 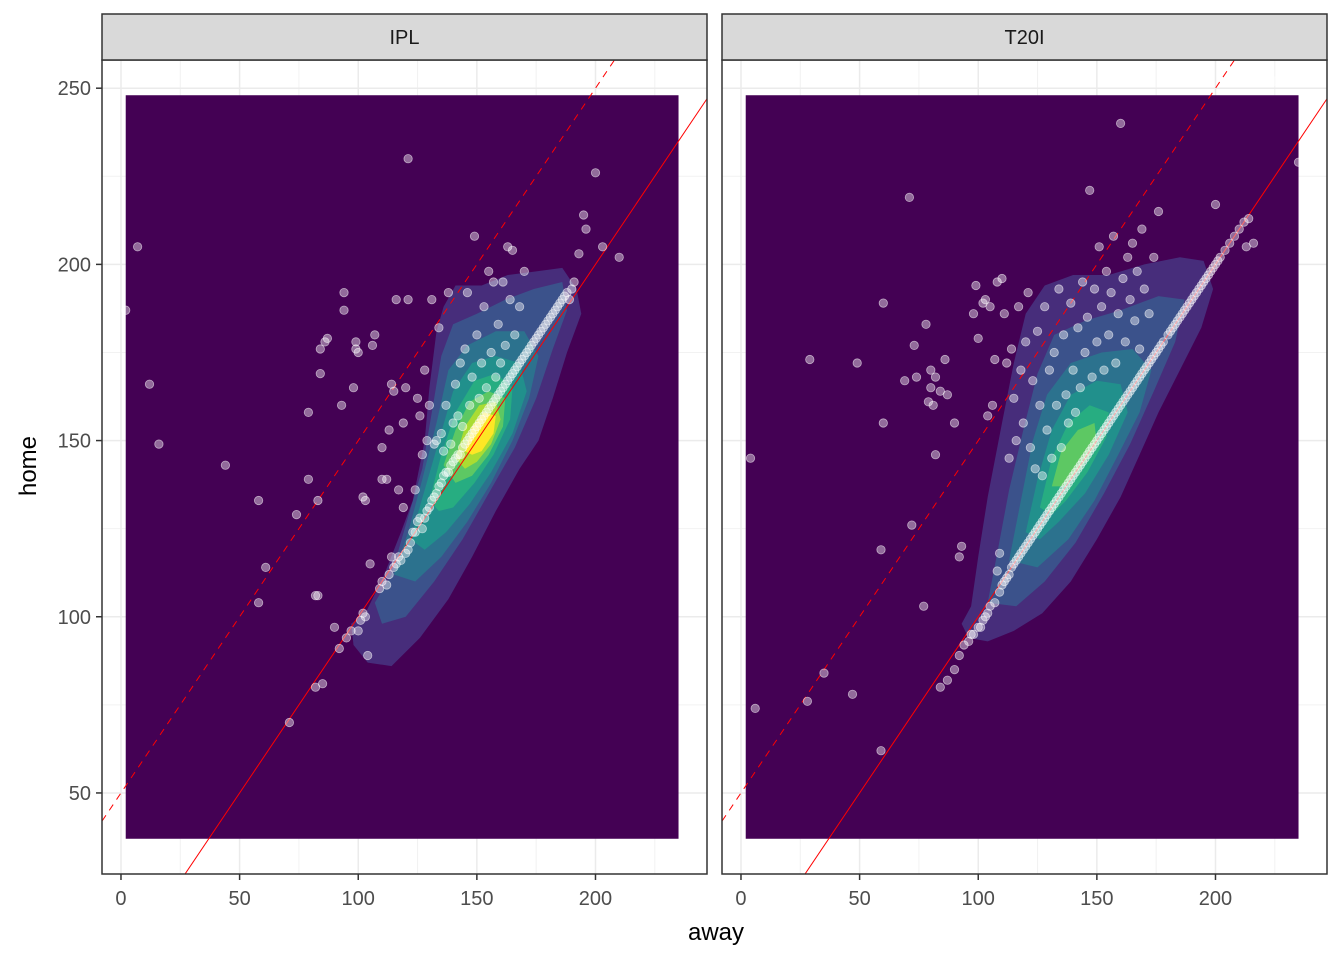 What do you see at coordinates (1024, 37) in the screenshot?
I see `facet-strip` at bounding box center [1024, 37].